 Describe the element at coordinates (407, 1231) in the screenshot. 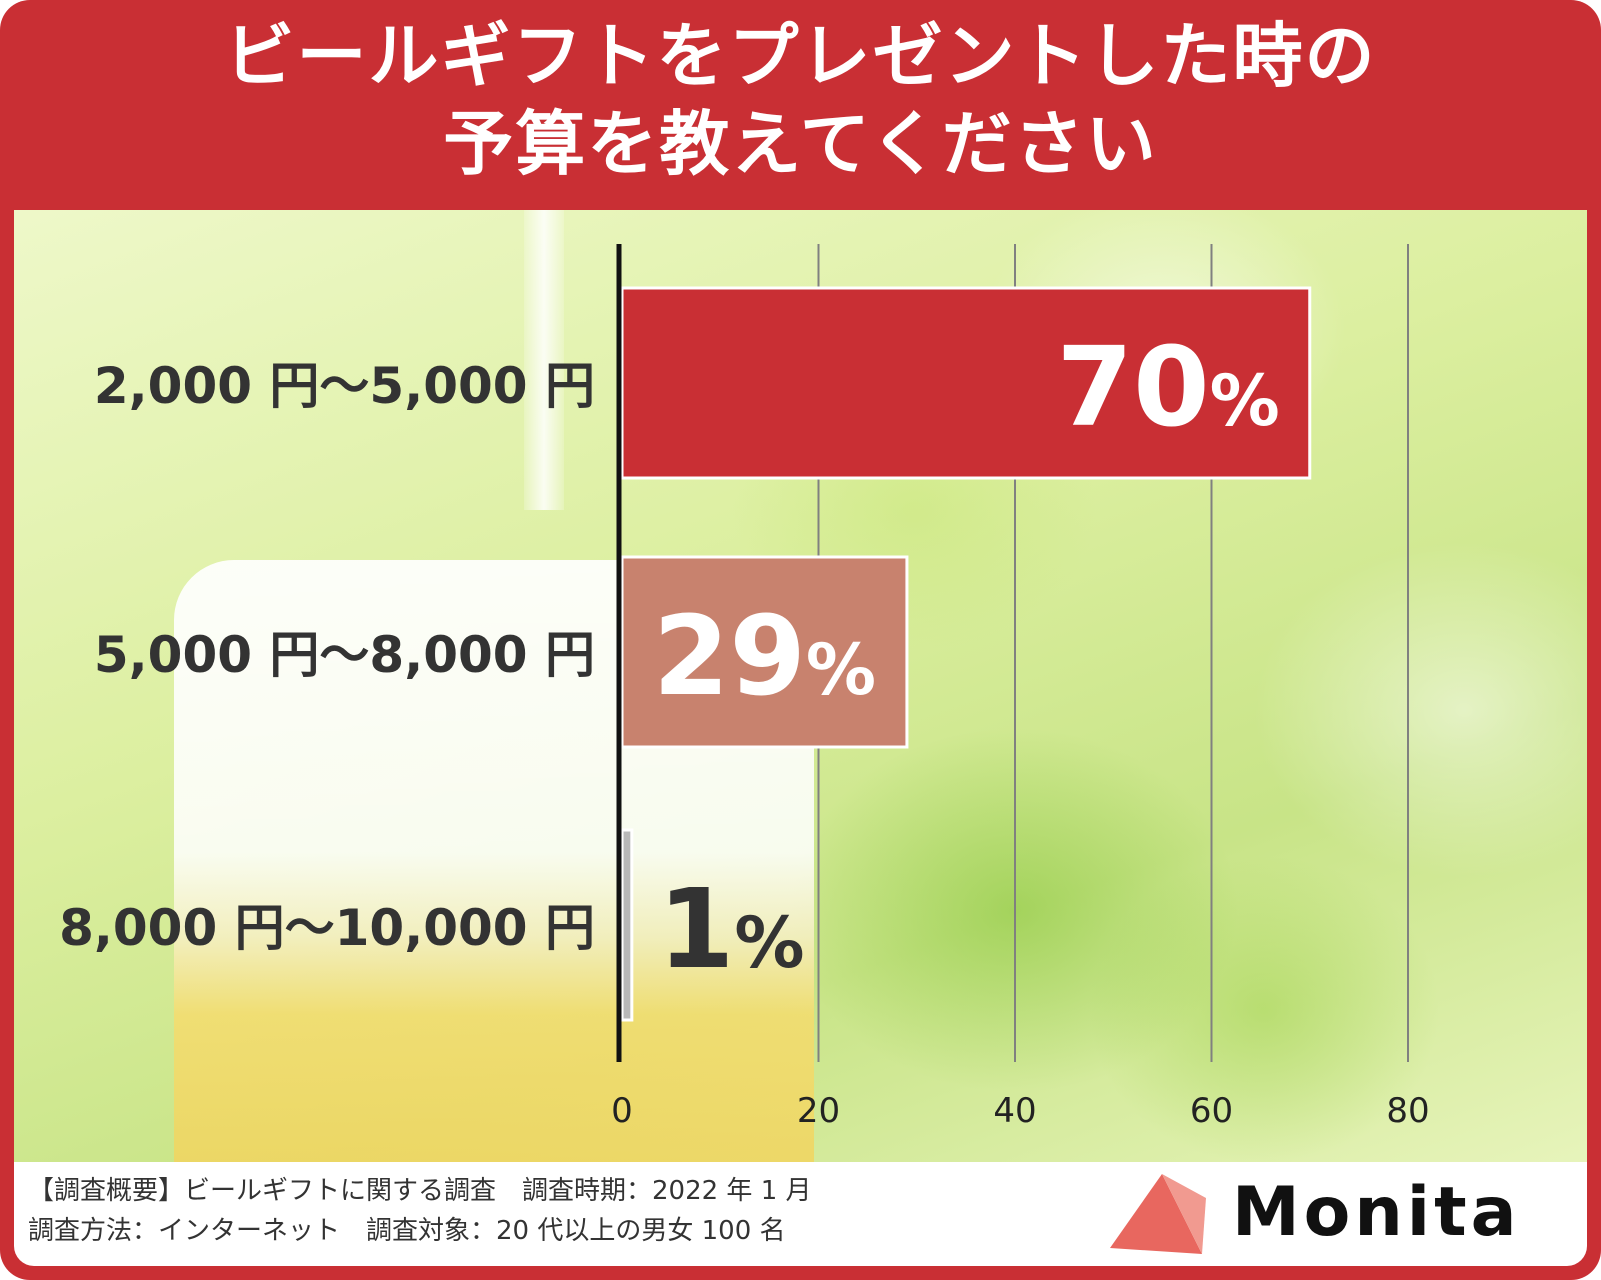

I see `survey-summary-line-2: 調査方法：インターネット 調査対象：20 代以上の男女 100 名` at that location.